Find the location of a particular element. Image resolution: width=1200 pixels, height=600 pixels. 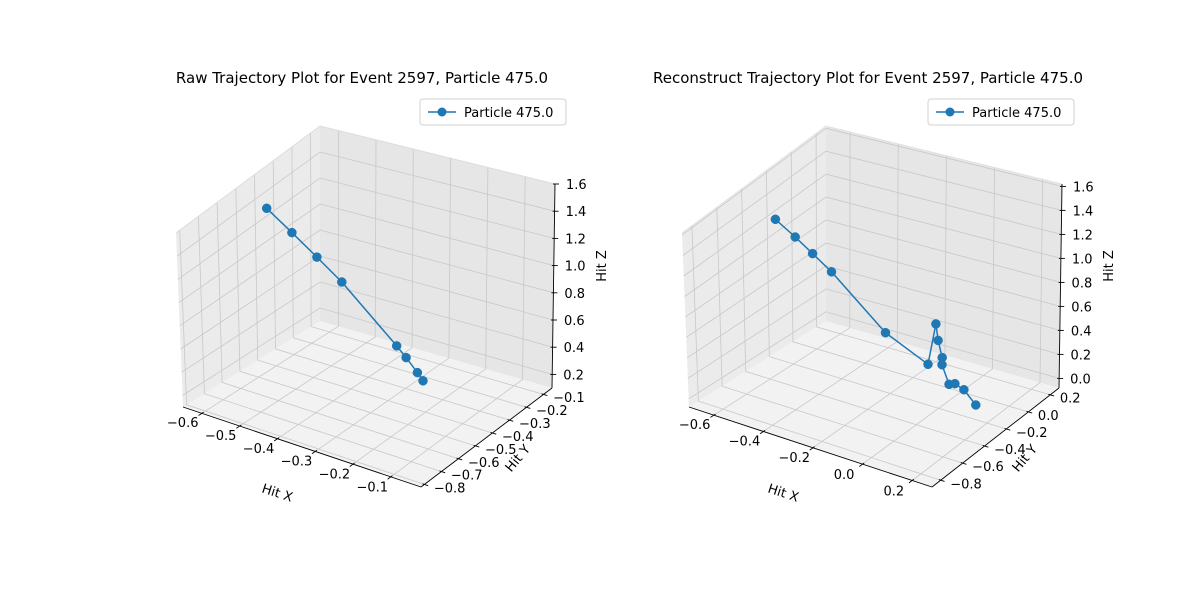

z-axis-line is located at coordinates (553, 286).